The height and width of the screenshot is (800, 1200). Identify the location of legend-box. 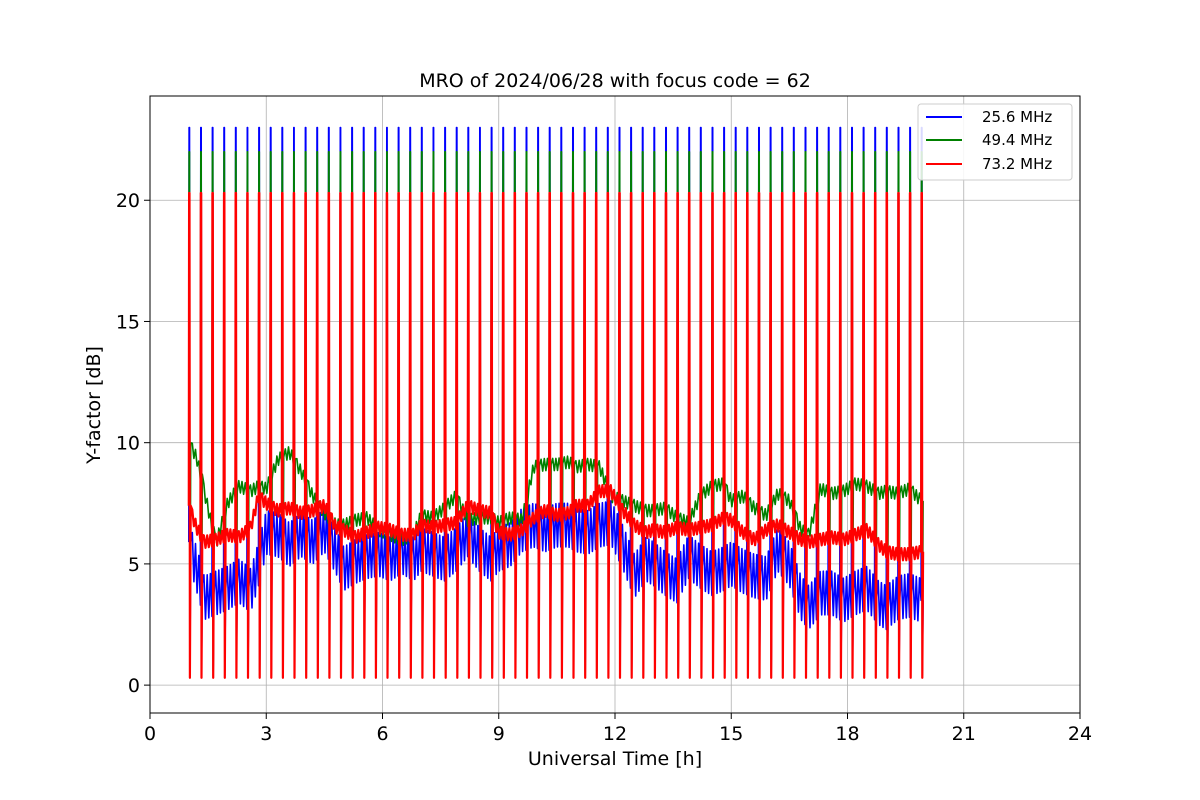
(995, 142).